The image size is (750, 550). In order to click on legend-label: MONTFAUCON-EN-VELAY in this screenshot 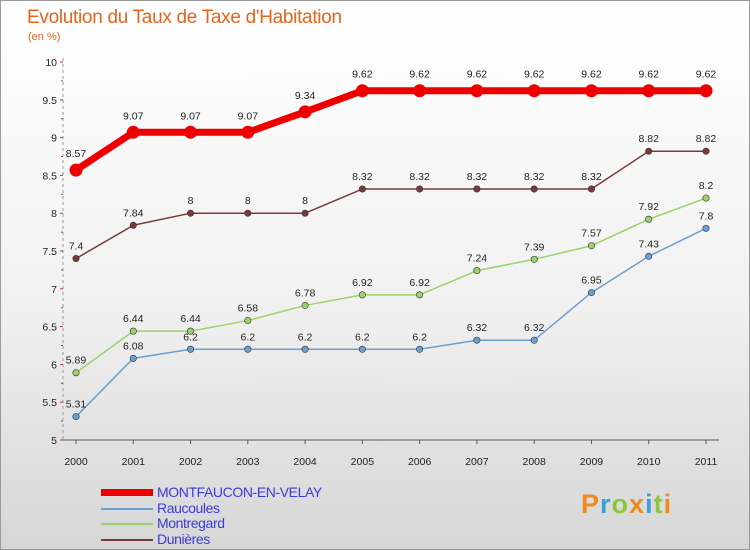, I will do `click(239, 492)`.